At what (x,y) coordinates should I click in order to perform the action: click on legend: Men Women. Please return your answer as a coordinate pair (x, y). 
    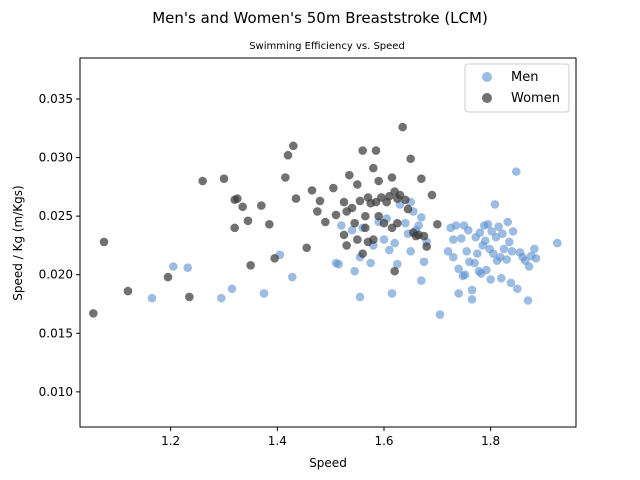
    Looking at the image, I should click on (517, 88).